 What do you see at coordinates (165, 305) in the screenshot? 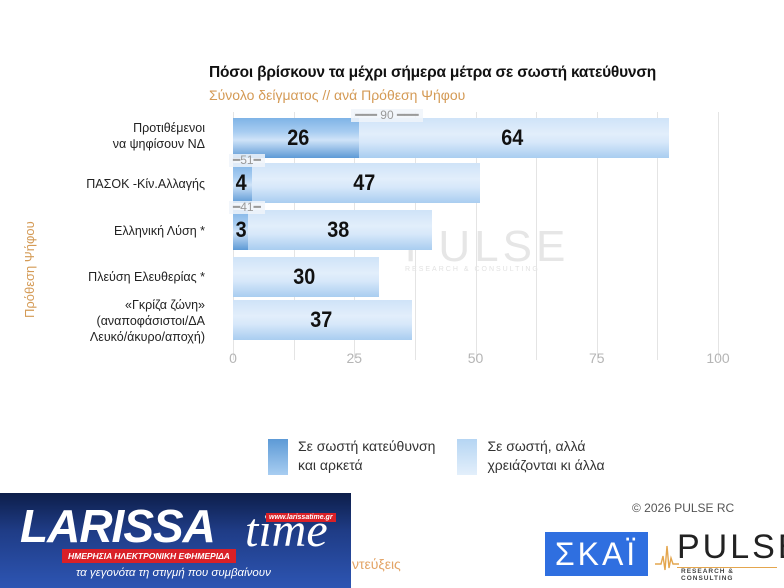
I see `category-label-line: «Γκρίζα ζώνη»` at bounding box center [165, 305].